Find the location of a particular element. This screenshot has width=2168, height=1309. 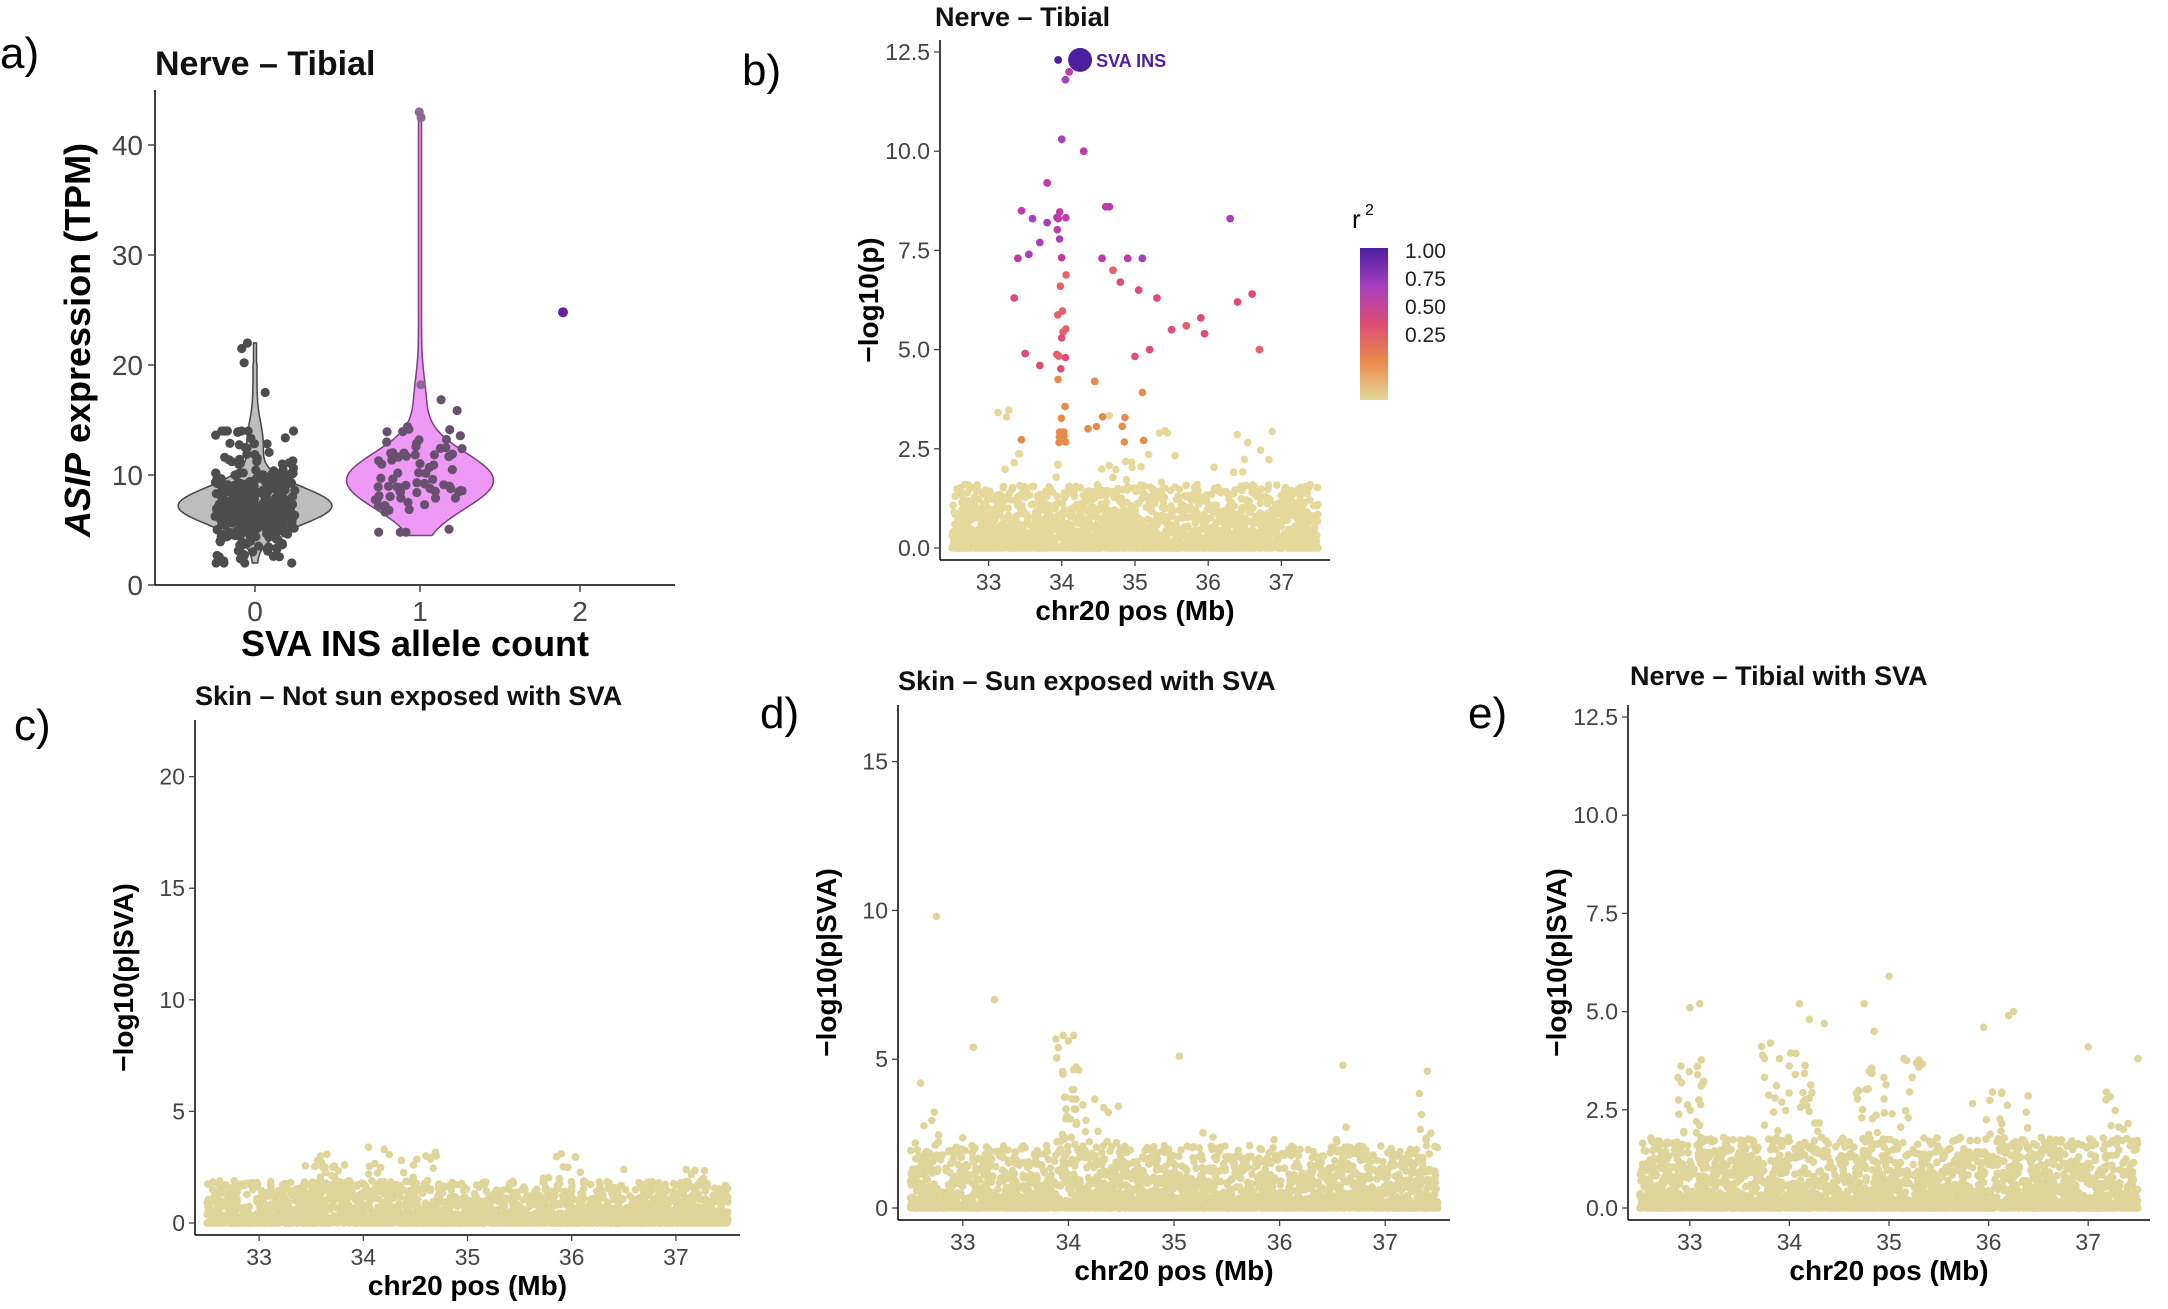

panel-b-ytick-label: 12.5 is located at coordinates (907, 52).